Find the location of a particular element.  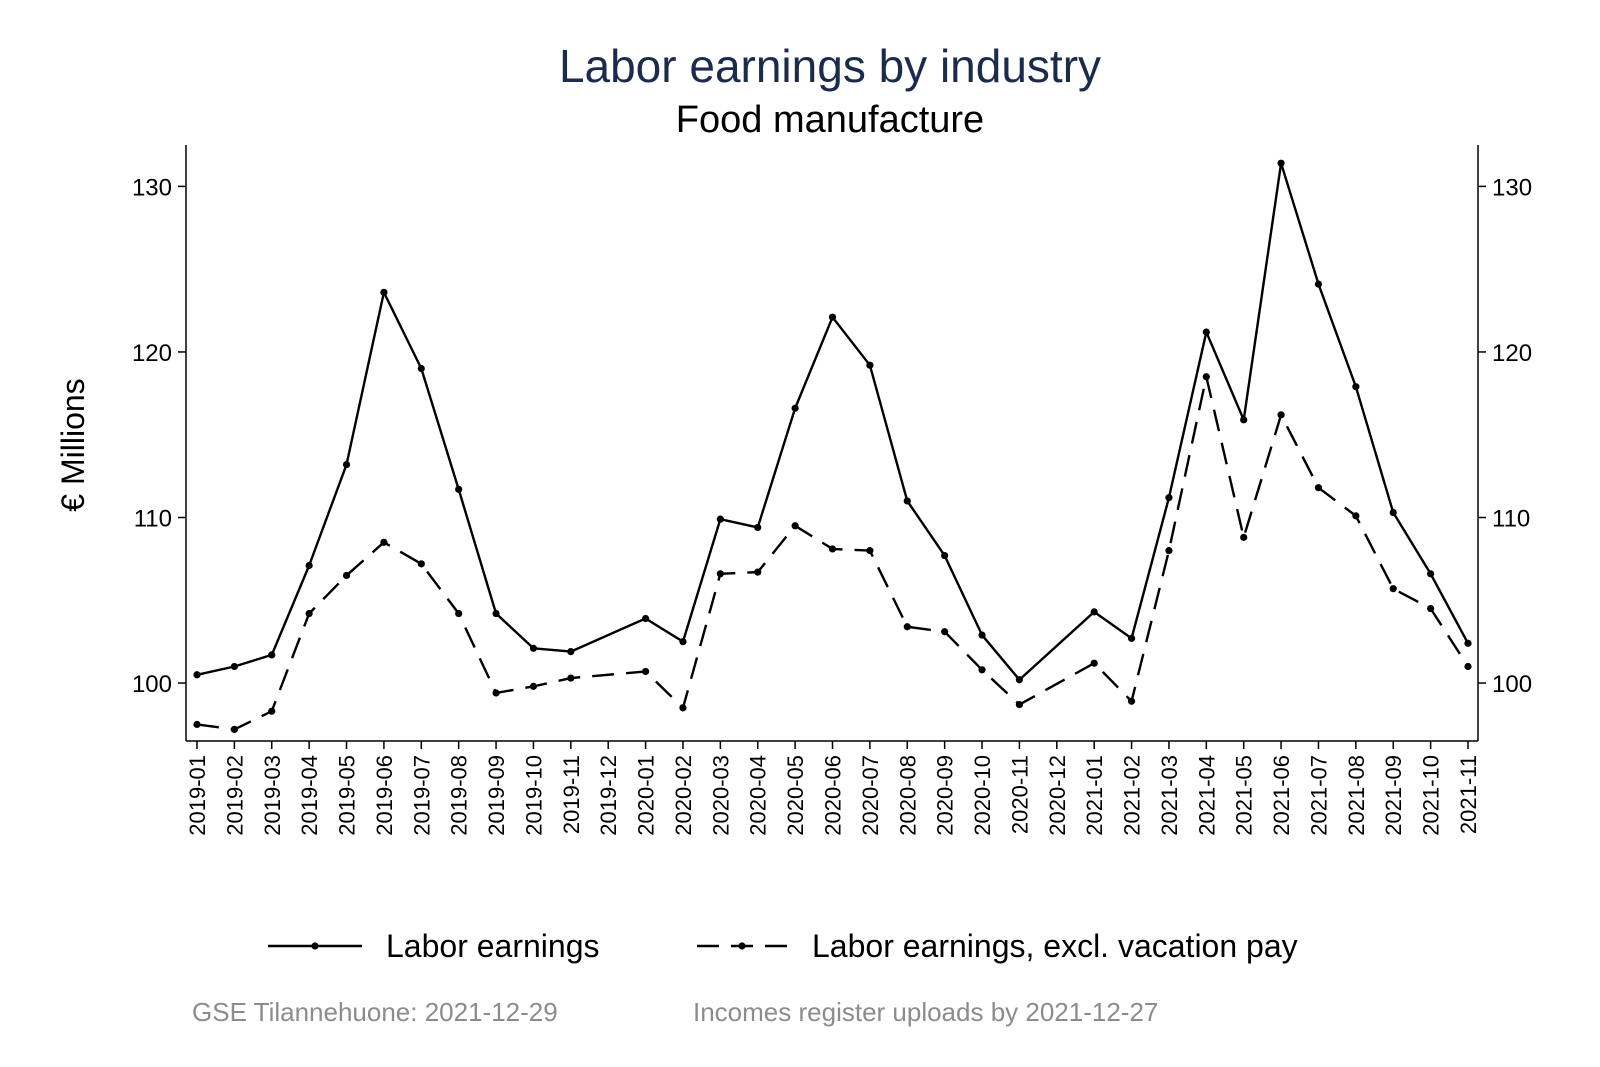

x-tick-label: 2020-03 is located at coordinates (720, 795).